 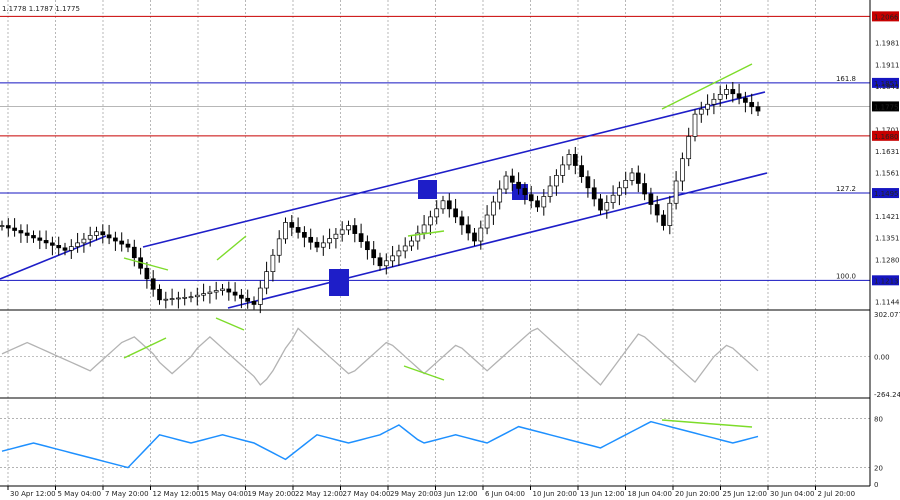 I want to click on price-tick-label: 1.1911, so click(x=887, y=65).